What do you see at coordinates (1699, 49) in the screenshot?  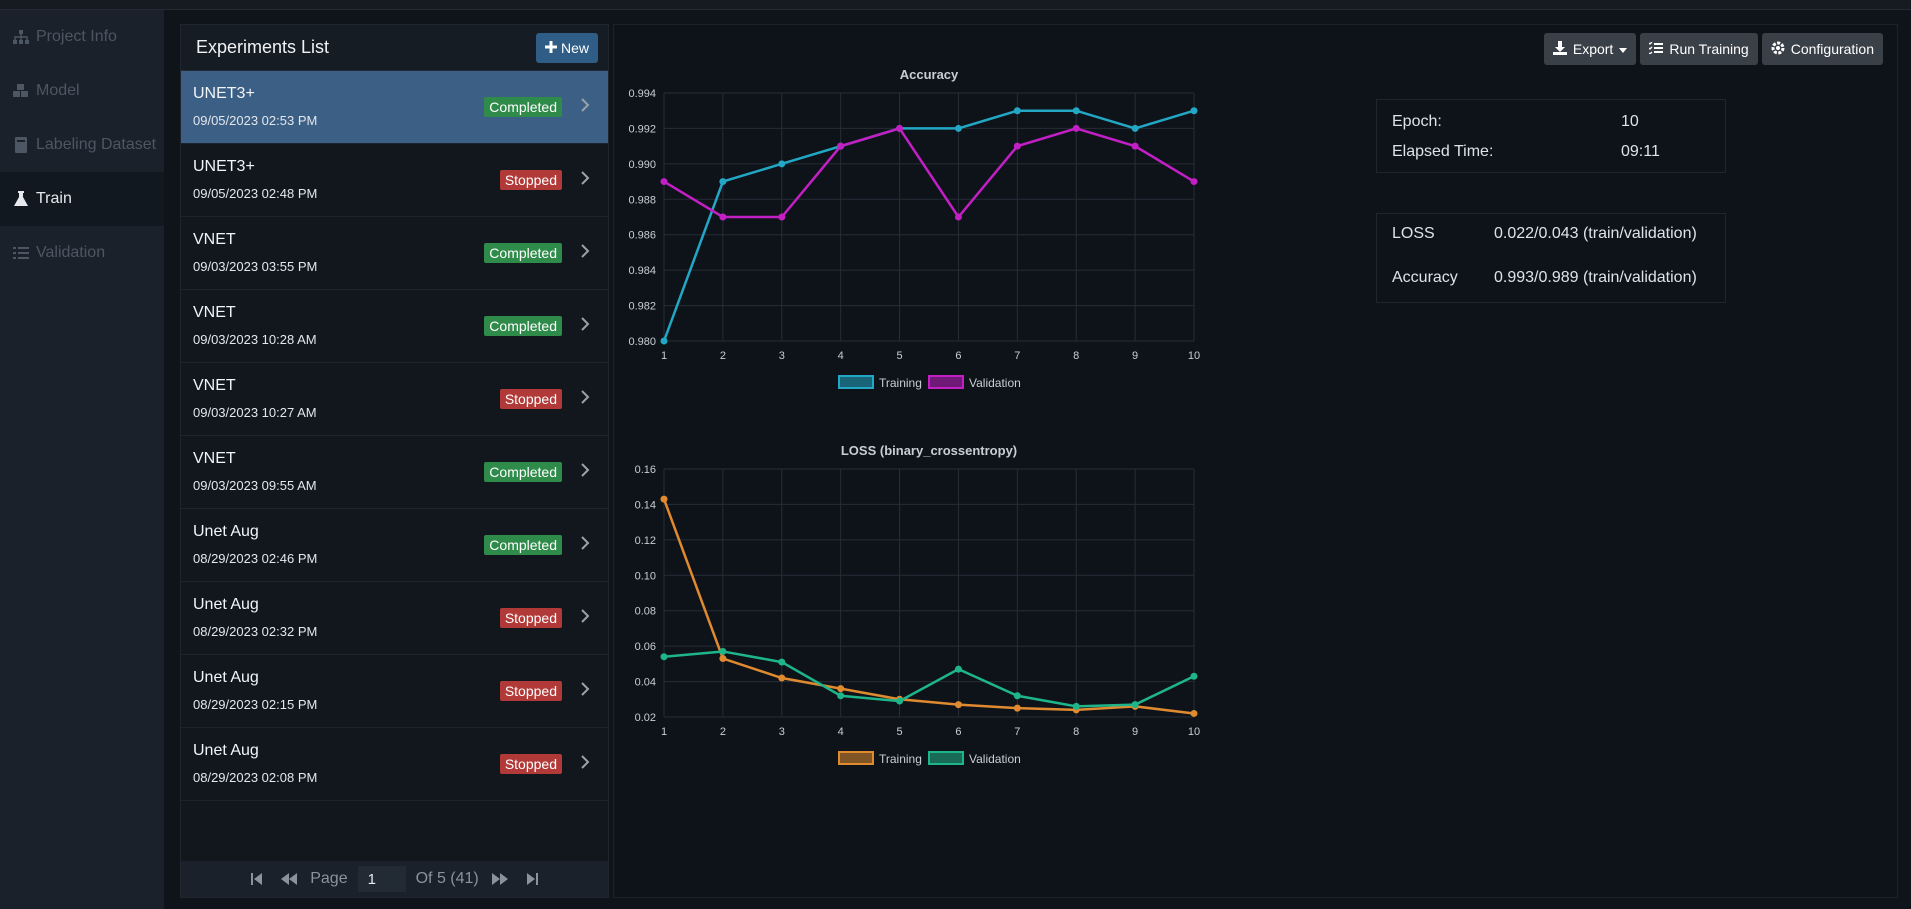 I see `run-training-button: Run Training` at bounding box center [1699, 49].